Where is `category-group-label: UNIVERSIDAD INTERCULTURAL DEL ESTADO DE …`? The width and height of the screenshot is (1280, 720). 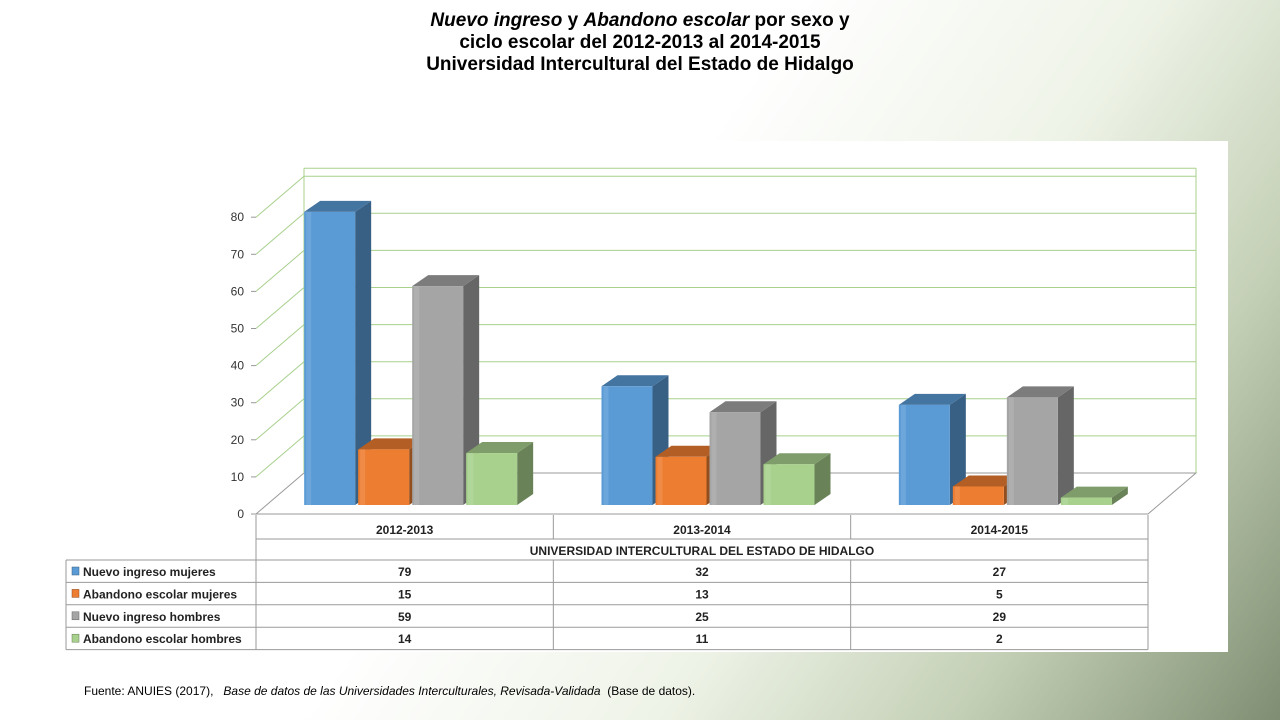
category-group-label: UNIVERSIDAD INTERCULTURAL DEL ESTADO DE … is located at coordinates (702, 551).